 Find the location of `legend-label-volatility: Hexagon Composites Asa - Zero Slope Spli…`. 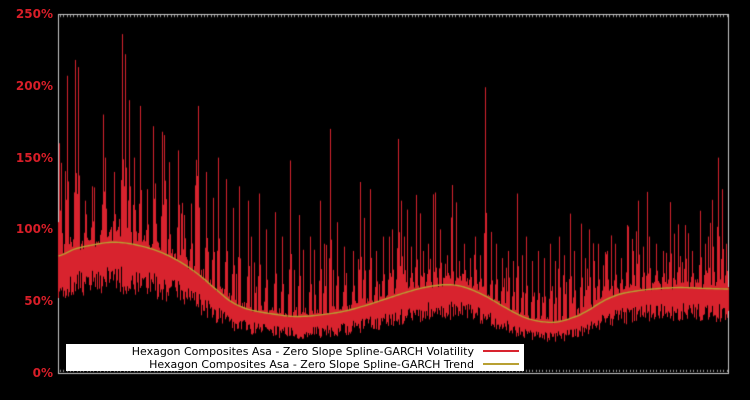

legend-label-volatility: Hexagon Composites Asa - Zero Slope Spli… is located at coordinates (302, 351).